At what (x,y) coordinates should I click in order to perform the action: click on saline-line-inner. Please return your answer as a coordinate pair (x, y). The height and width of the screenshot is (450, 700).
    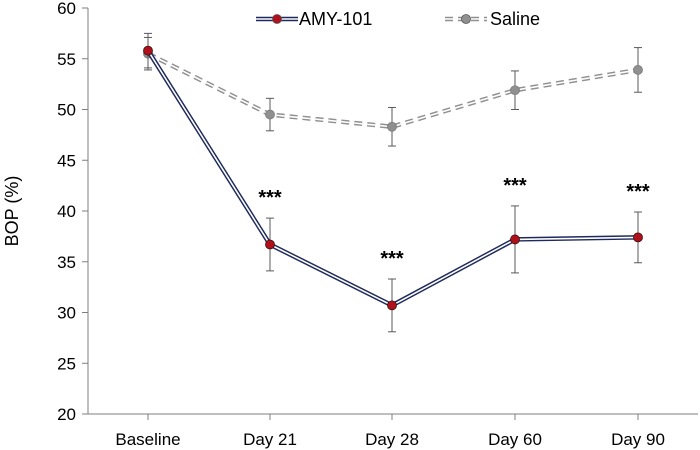
    Looking at the image, I should click on (393, 90).